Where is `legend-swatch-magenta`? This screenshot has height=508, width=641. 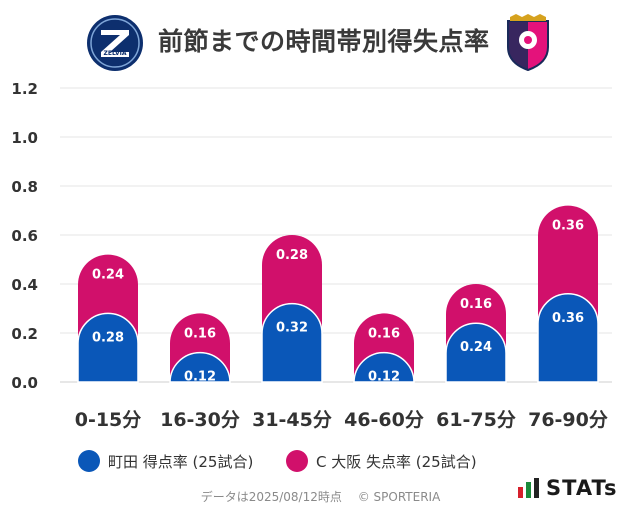
legend-swatch-magenta is located at coordinates (297, 461).